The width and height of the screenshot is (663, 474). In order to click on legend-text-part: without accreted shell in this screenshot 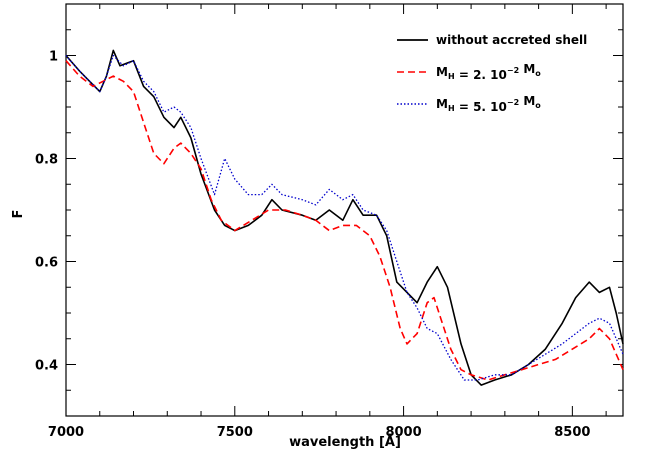, I will do `click(511, 40)`.